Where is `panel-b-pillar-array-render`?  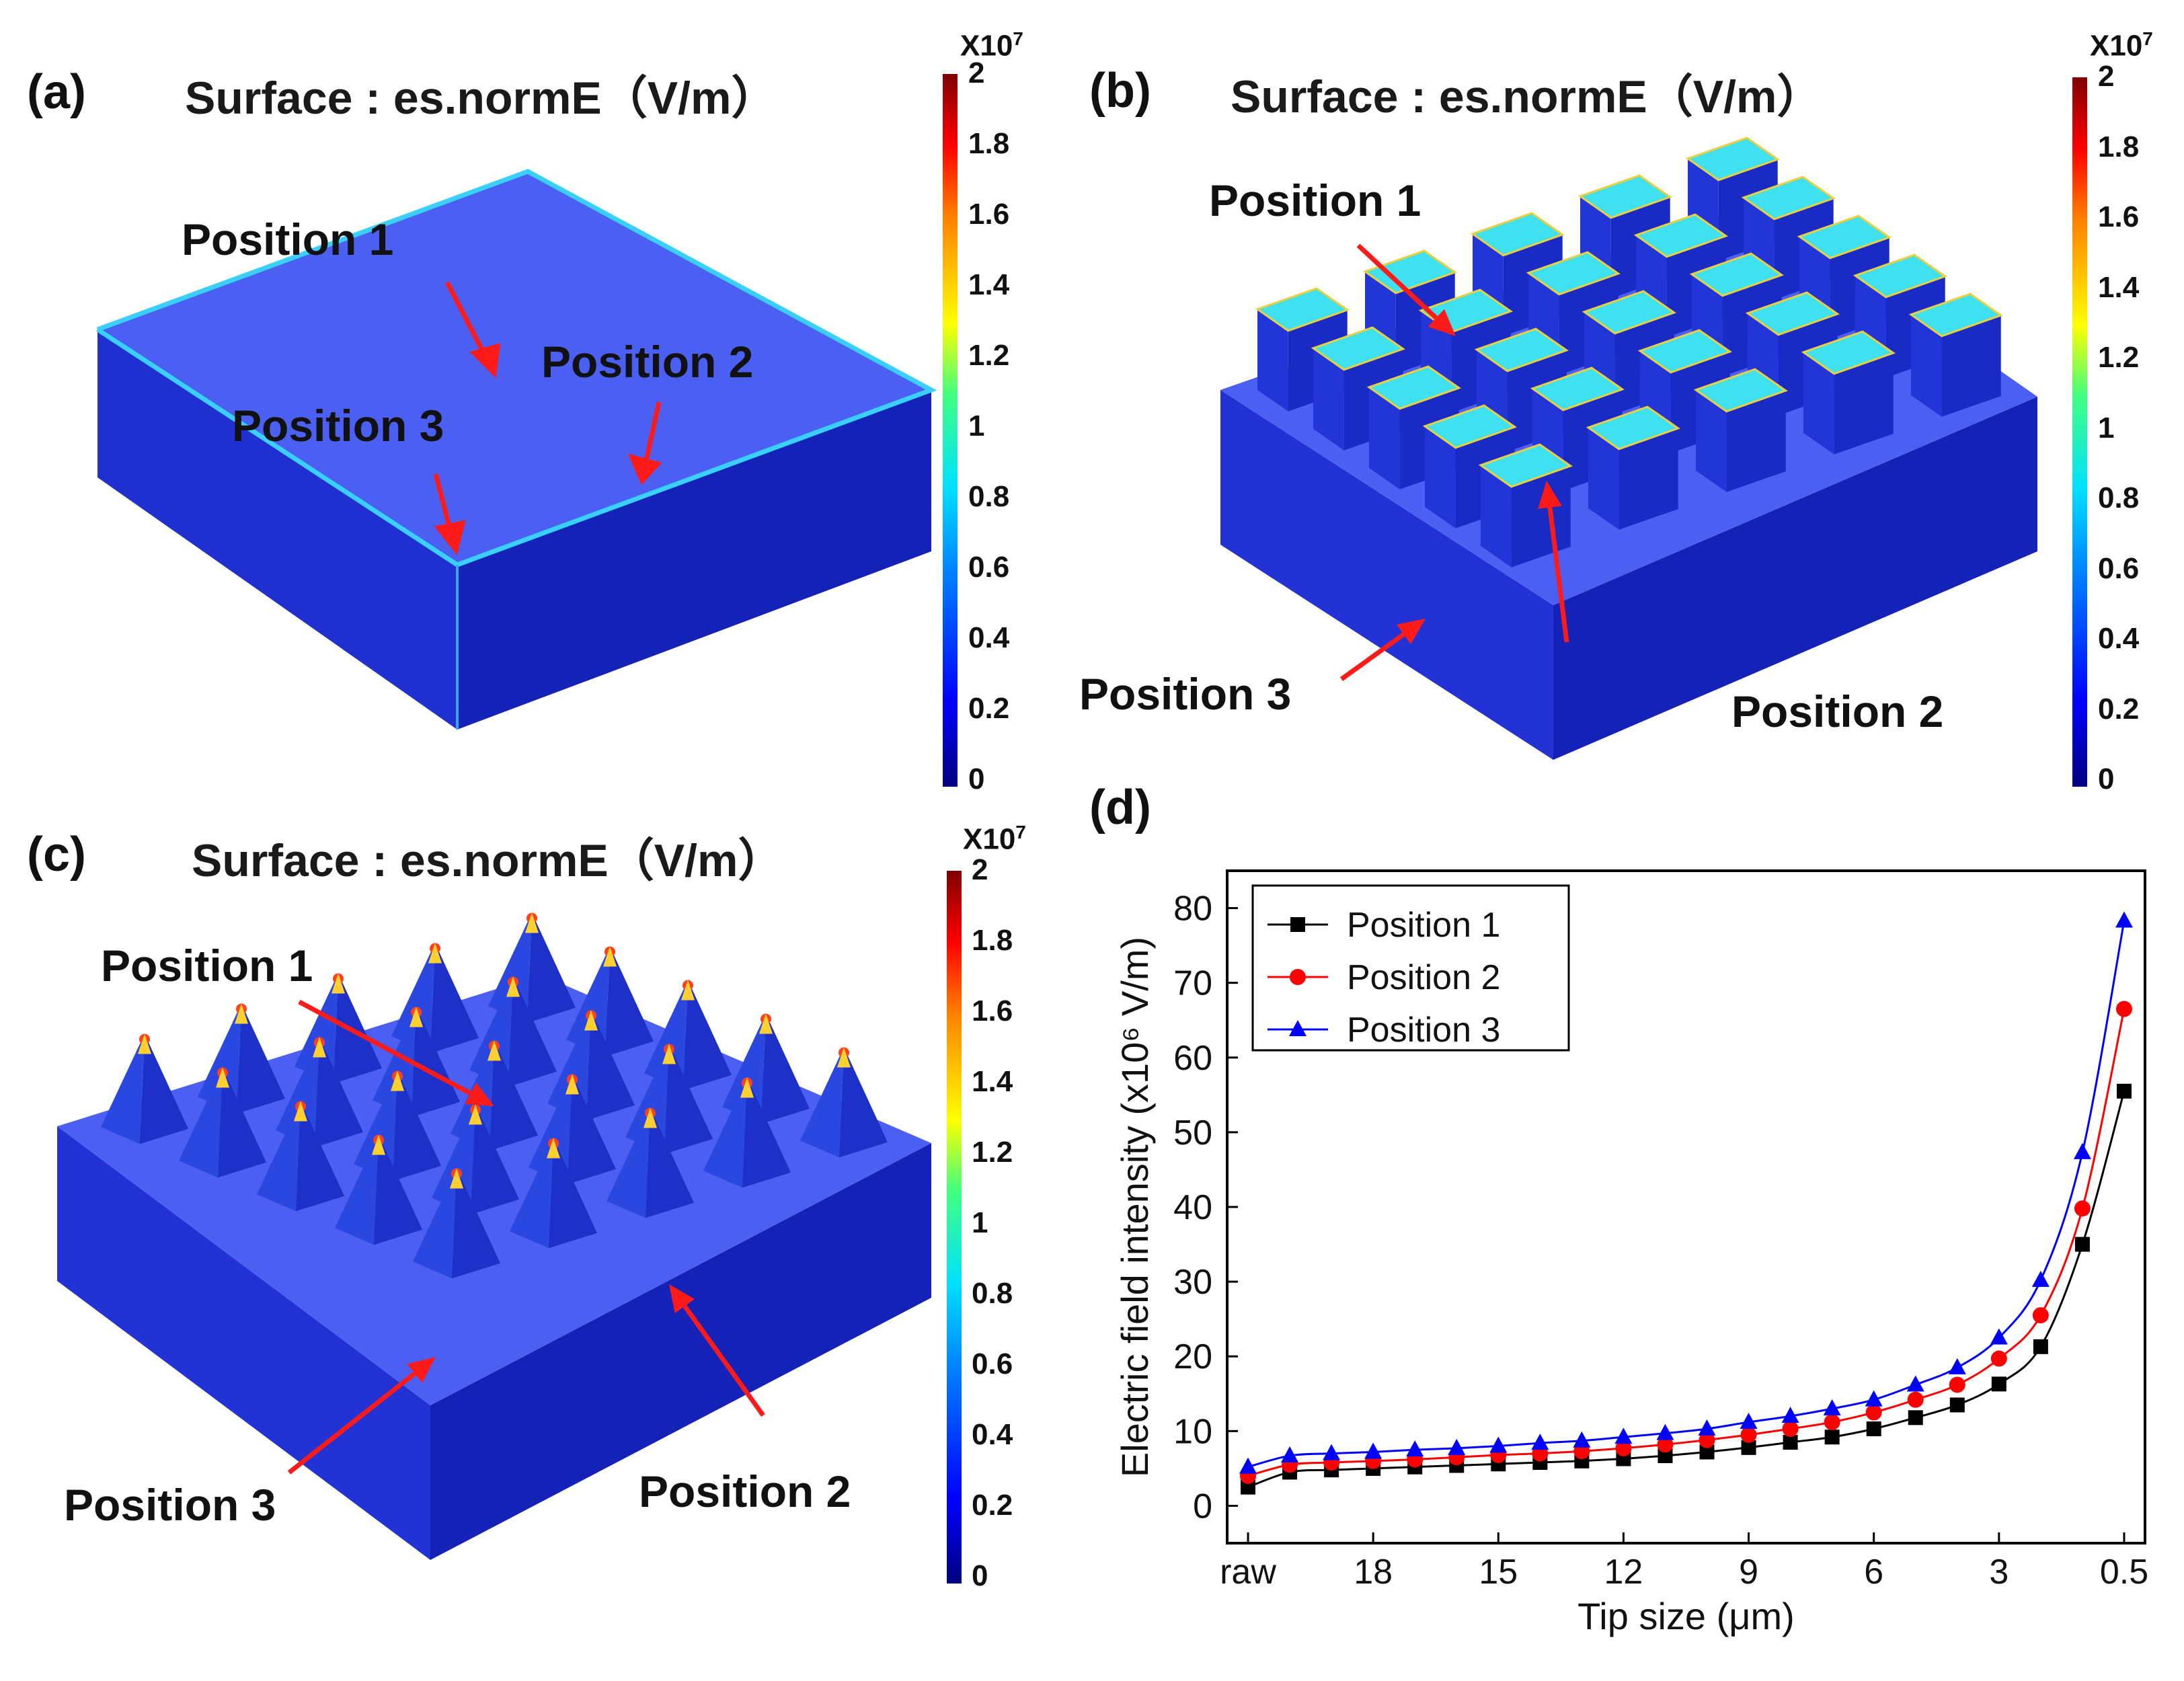 panel-b-pillar-array-render is located at coordinates (1628, 448).